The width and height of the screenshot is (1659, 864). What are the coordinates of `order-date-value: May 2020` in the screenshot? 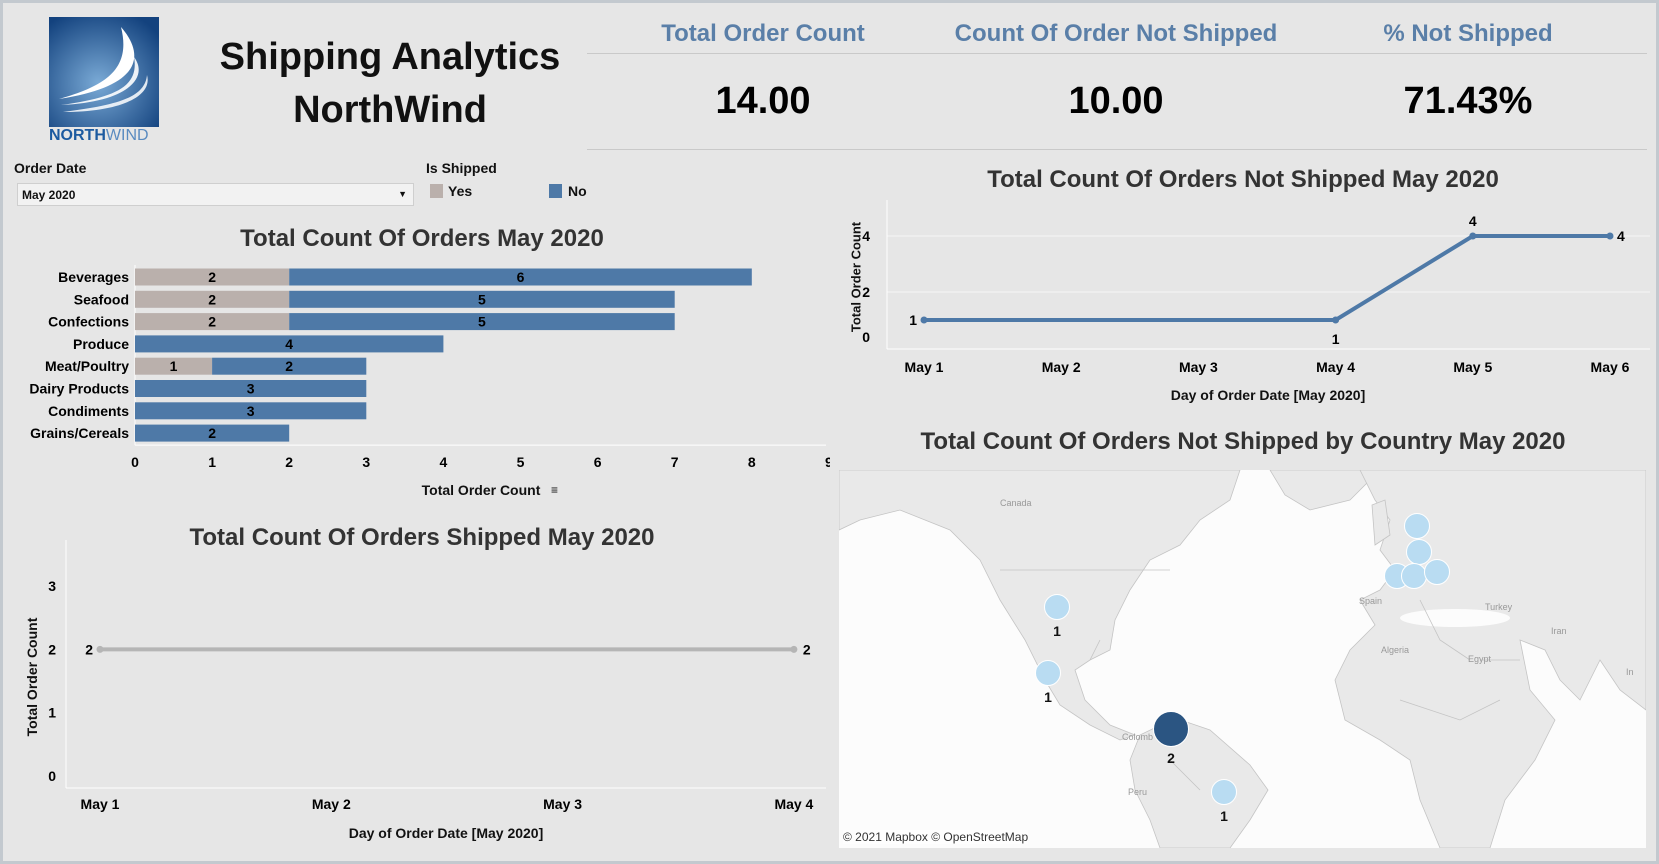 It's located at (49, 195).